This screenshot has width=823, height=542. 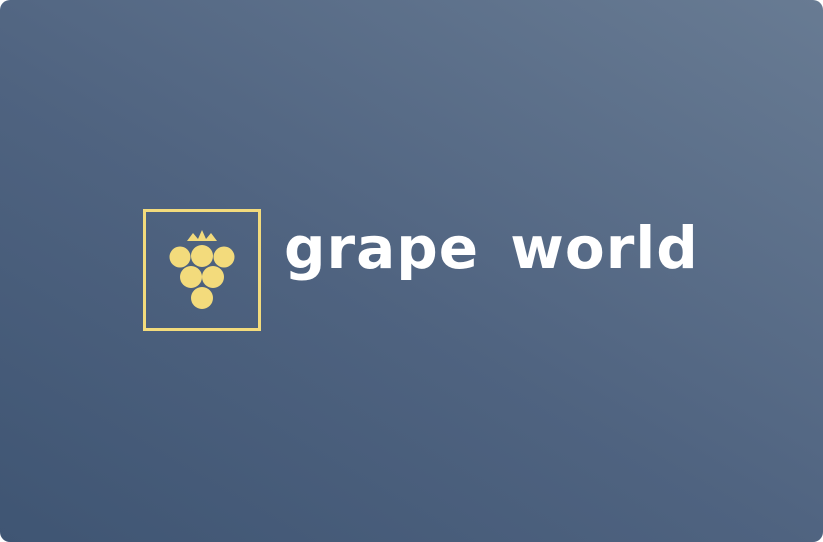 I want to click on logo-frame, so click(x=202, y=270).